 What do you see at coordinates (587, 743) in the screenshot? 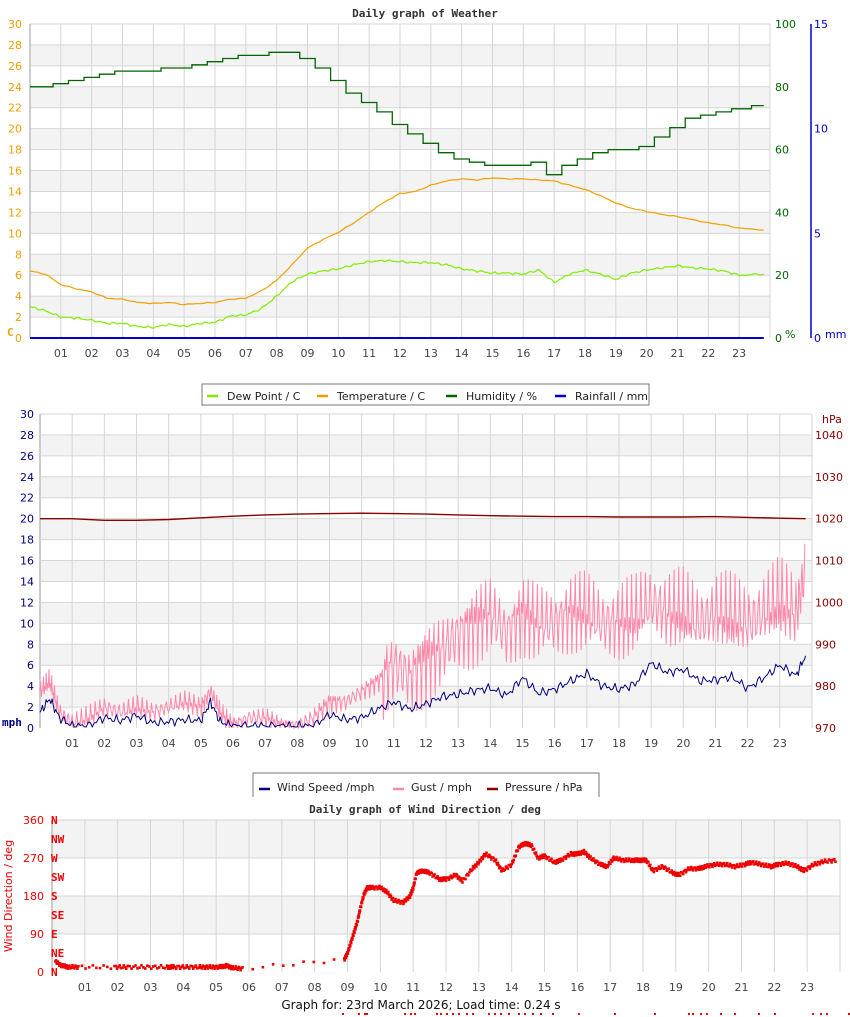
I see `x-tick-label: 17` at bounding box center [587, 743].